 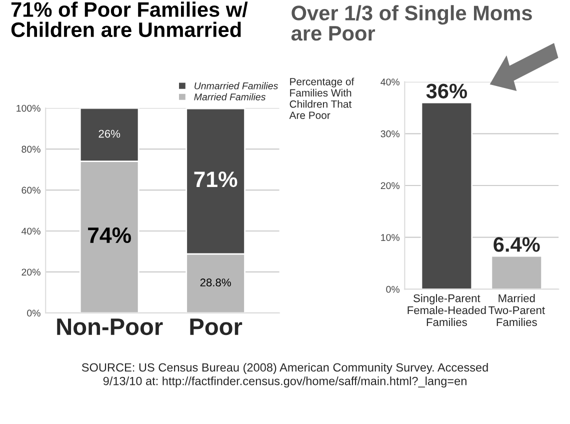 I want to click on source-note: SOURCE: US Census Bureau (2008) American Community Survey. Accessed 9/13/10 at: http://factfinder.census.gov/home/saff/main.html?_lang=en, so click(x=285, y=375).